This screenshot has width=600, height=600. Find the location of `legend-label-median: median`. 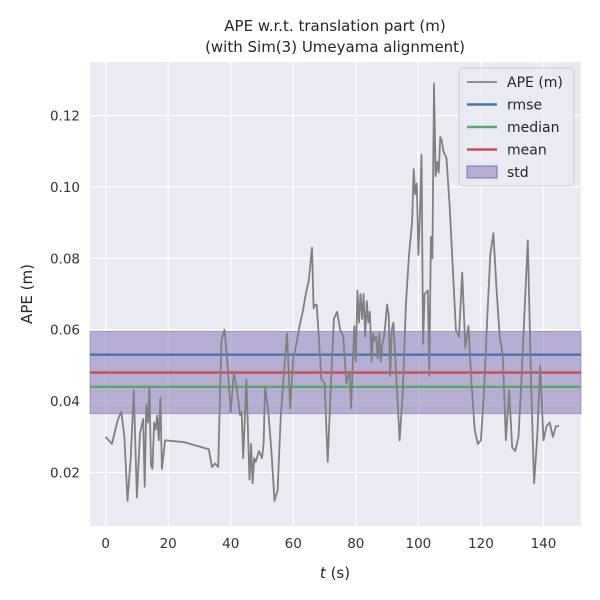

legend-label-median: median is located at coordinates (533, 128).